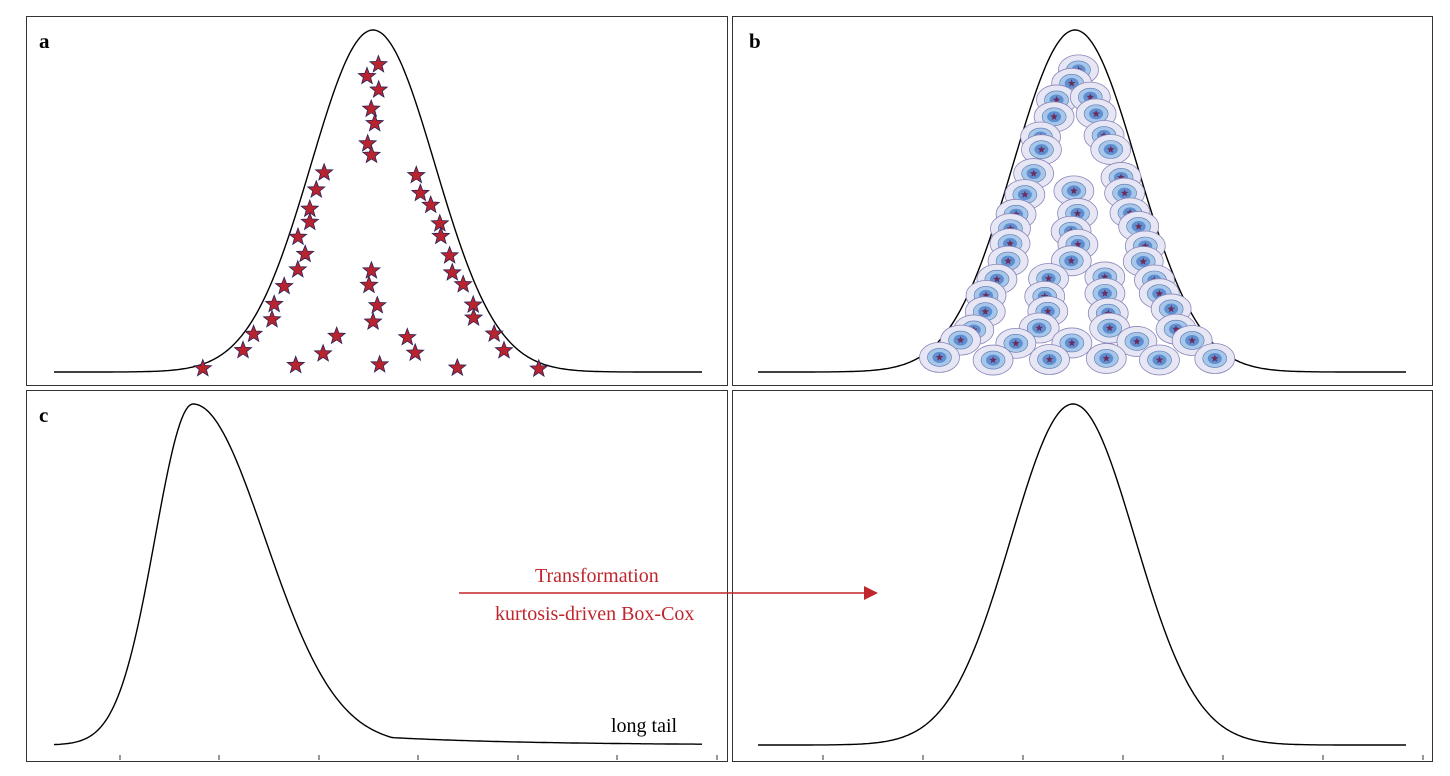  What do you see at coordinates (371, 216) in the screenshot?
I see `star-markers` at bounding box center [371, 216].